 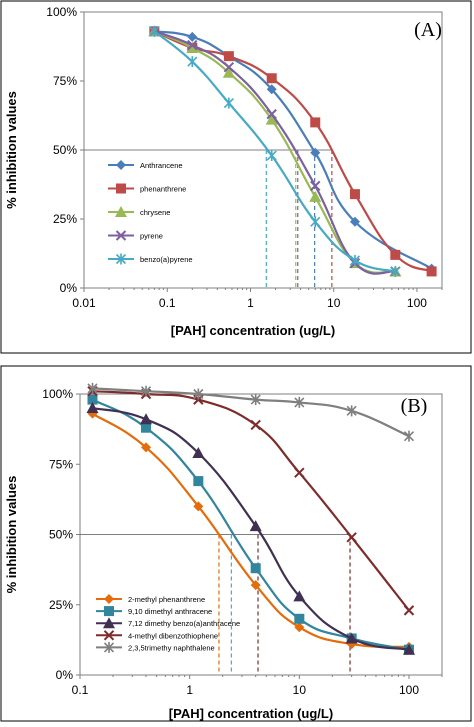 I want to click on legend-entry: 4-methyl dibenzothiophene, so click(x=157, y=635).